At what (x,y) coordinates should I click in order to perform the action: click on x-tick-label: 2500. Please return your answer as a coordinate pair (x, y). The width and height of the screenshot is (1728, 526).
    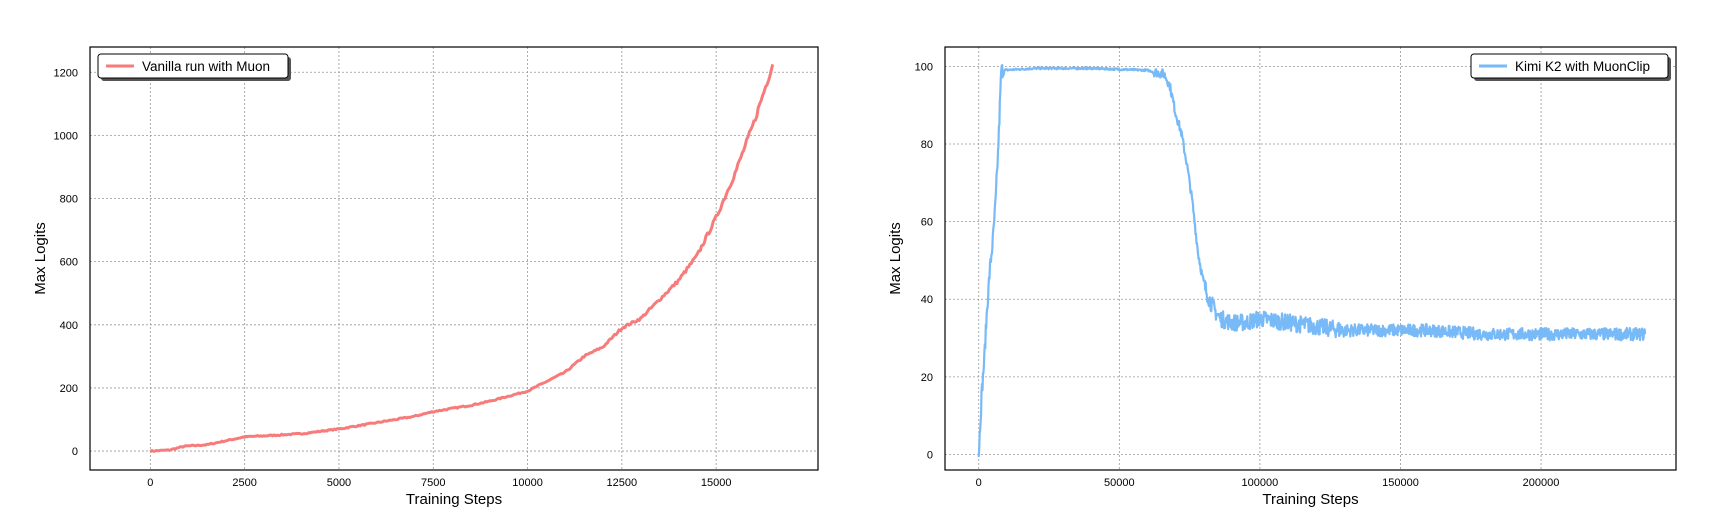
    Looking at the image, I should click on (244, 483).